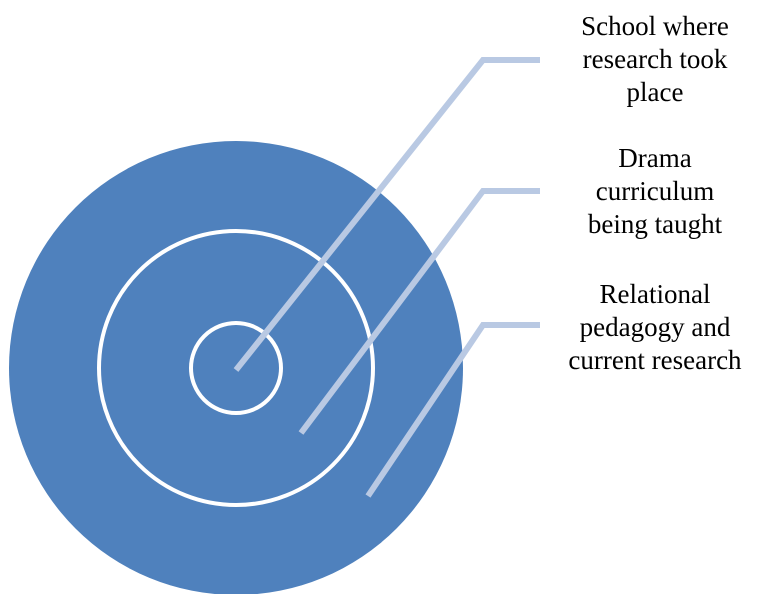 The width and height of the screenshot is (765, 594). What do you see at coordinates (655, 59) in the screenshot?
I see `label-school-where-research-took-place: School where research took place` at bounding box center [655, 59].